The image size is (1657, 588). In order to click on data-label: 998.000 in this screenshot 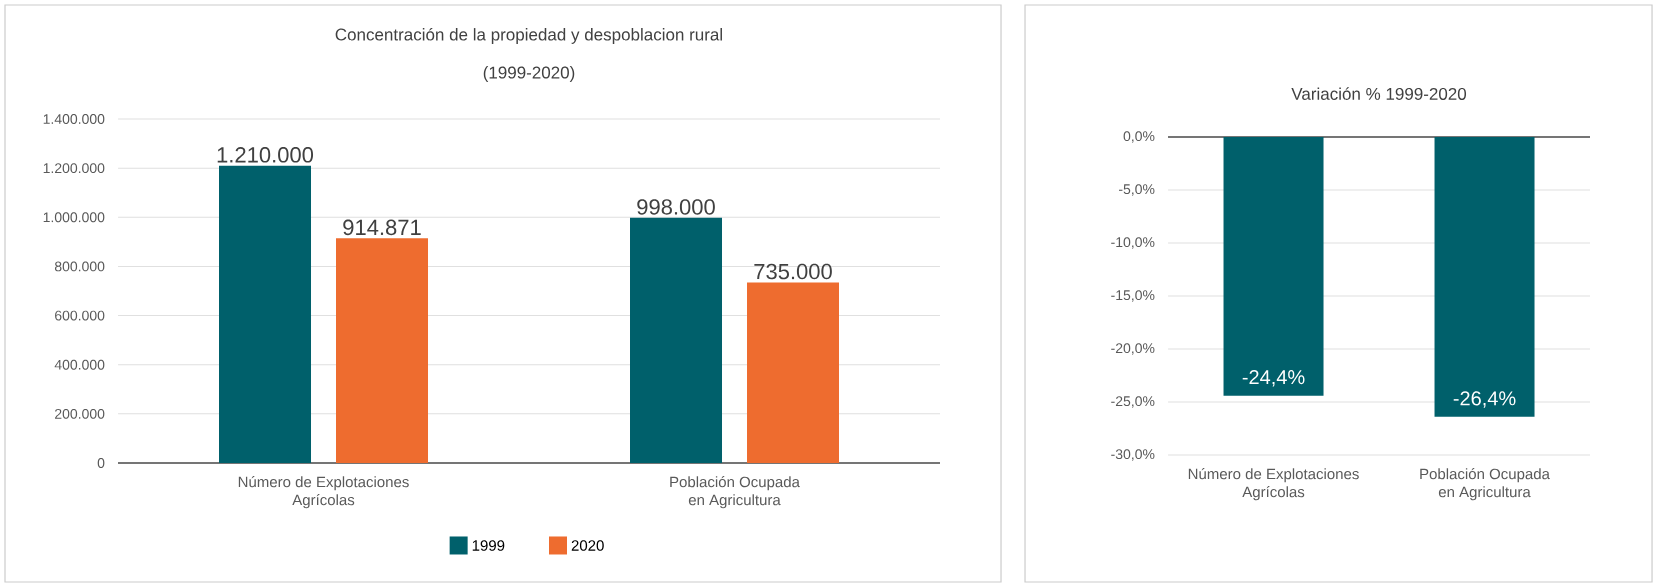, I will do `click(676, 207)`.